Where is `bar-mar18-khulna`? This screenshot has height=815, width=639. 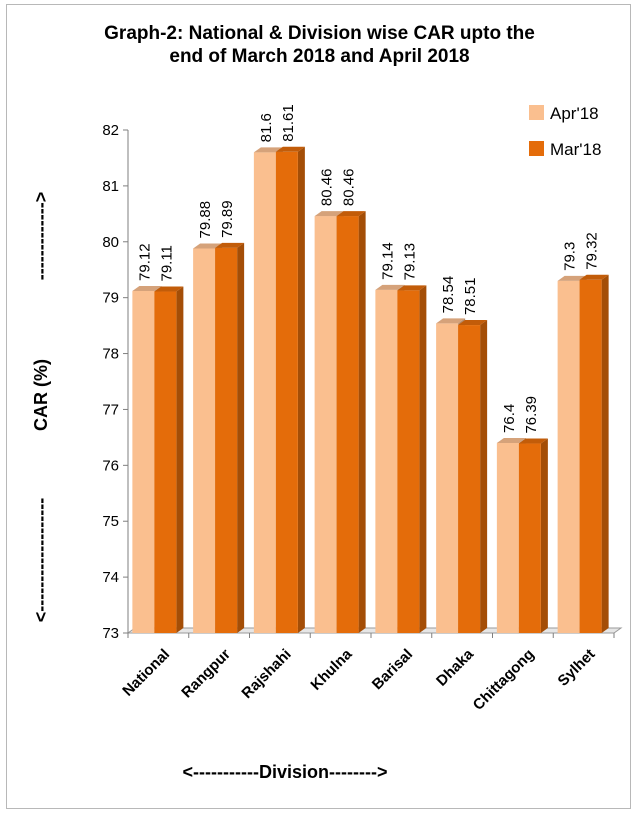
bar-mar18-khulna is located at coordinates (351, 422).